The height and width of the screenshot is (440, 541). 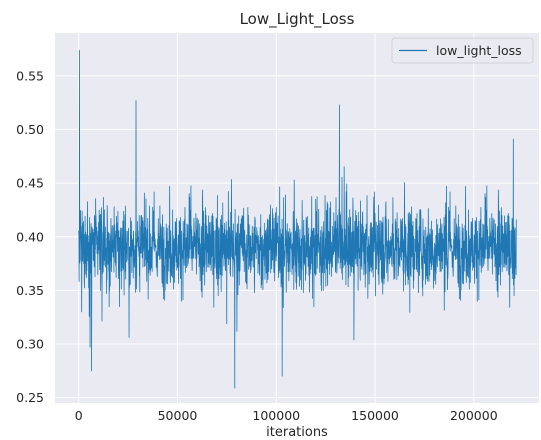 What do you see at coordinates (474, 415) in the screenshot?
I see `x-tick-label: 200000` at bounding box center [474, 415].